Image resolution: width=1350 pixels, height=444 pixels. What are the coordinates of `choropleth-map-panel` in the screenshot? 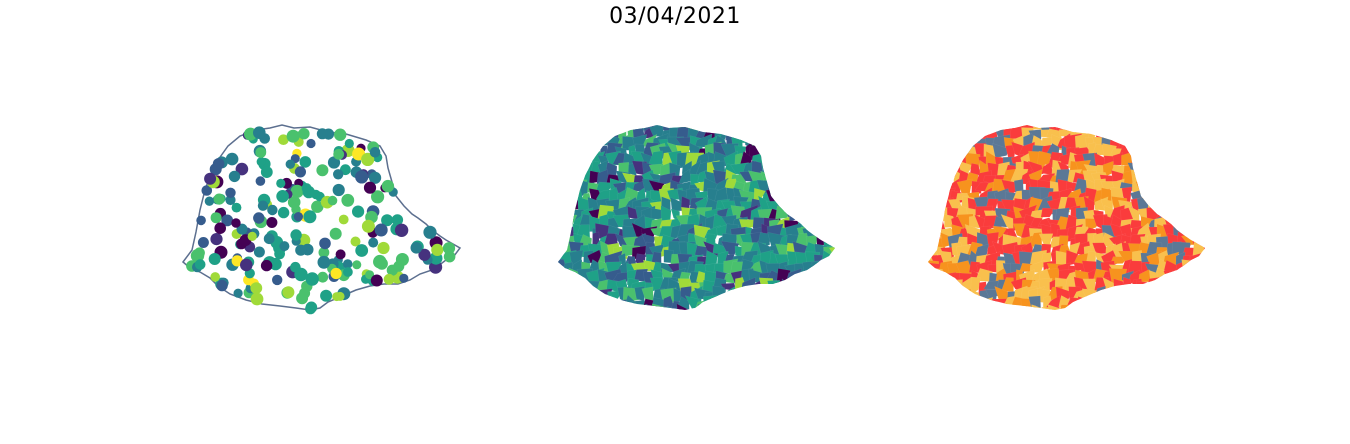 It's located at (696, 217).